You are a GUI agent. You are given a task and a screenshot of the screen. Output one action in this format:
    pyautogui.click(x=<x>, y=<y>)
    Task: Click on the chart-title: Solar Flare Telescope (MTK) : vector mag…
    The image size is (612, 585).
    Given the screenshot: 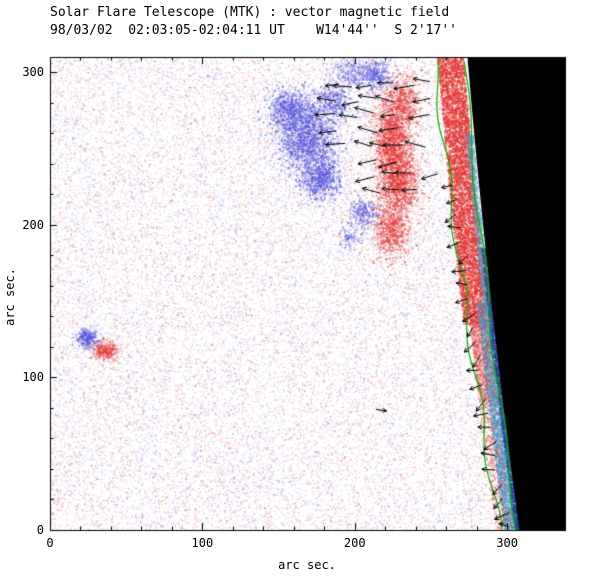 What is the action you would take?
    pyautogui.click(x=250, y=12)
    